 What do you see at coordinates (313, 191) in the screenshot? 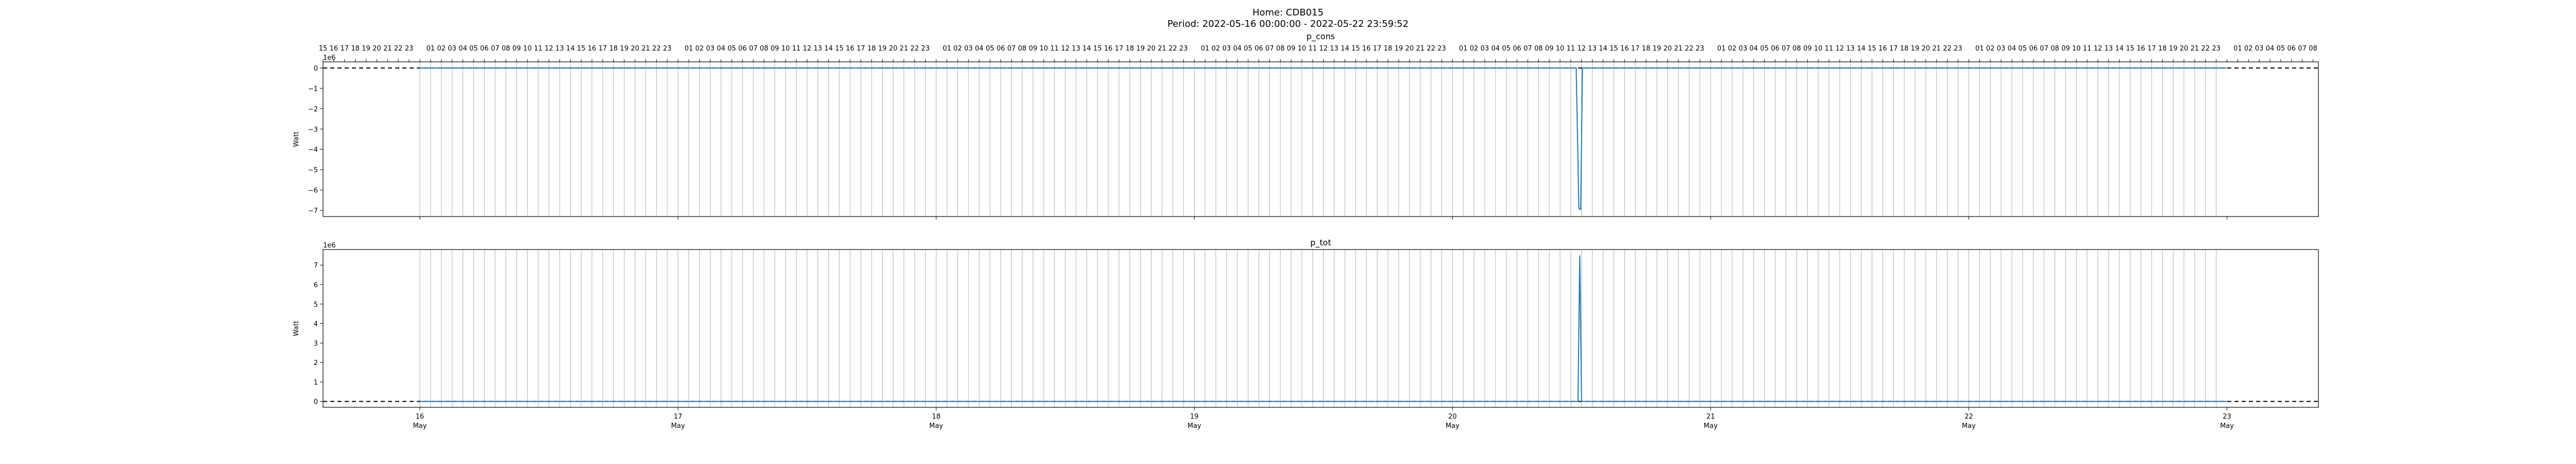
I see `y-tick-label: −6` at bounding box center [313, 191].